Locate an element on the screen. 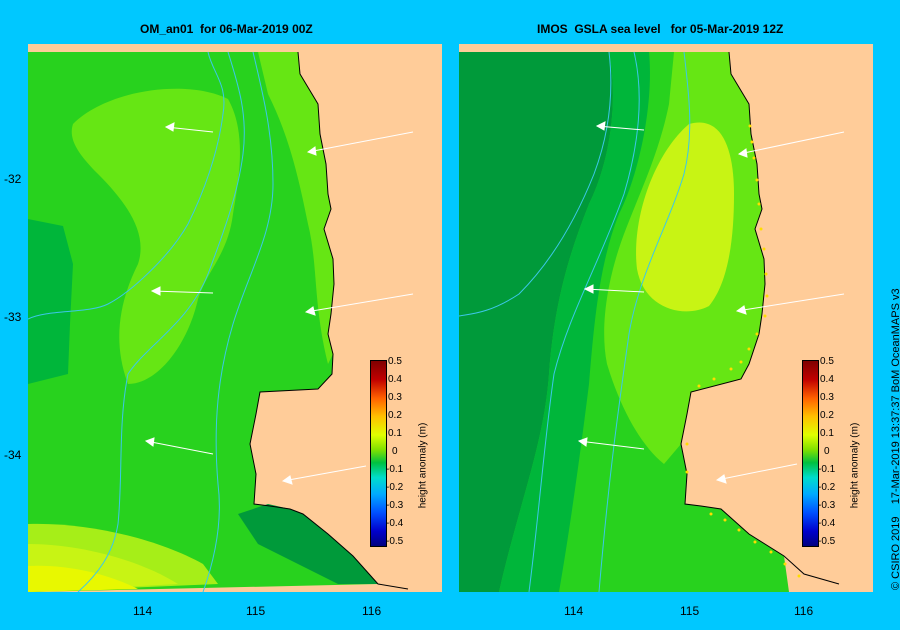 The image size is (900, 630). contour-neg-0-1-west is located at coordinates (536, 322).